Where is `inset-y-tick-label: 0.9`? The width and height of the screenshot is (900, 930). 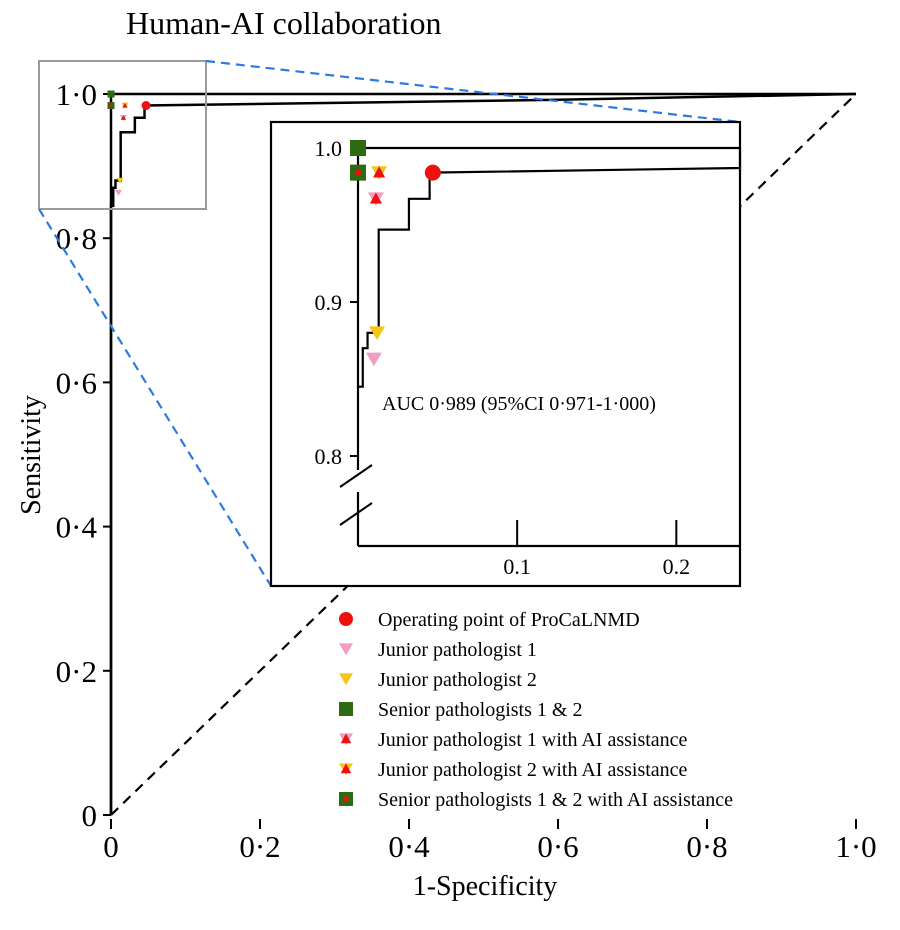 inset-y-tick-label: 0.9 is located at coordinates (329, 302).